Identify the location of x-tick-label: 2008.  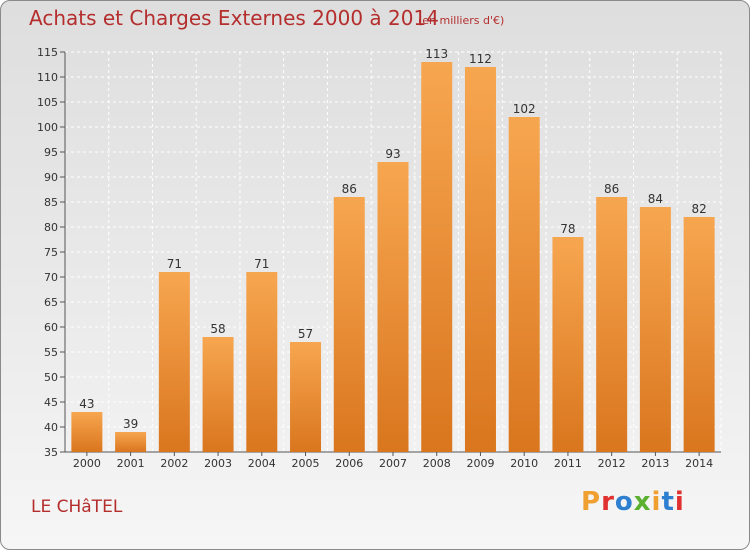
(437, 463).